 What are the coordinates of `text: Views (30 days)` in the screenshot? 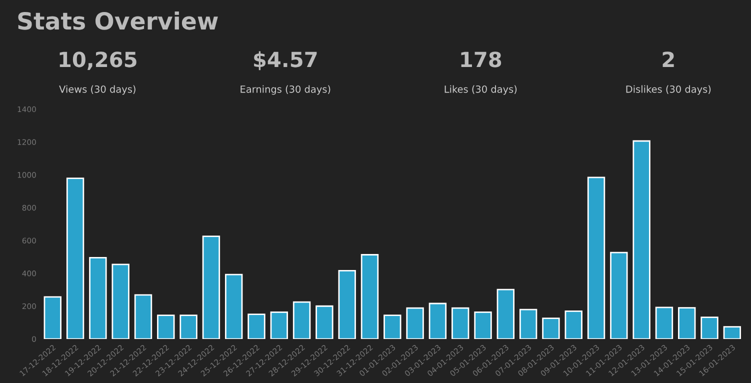 It's located at (97, 90).